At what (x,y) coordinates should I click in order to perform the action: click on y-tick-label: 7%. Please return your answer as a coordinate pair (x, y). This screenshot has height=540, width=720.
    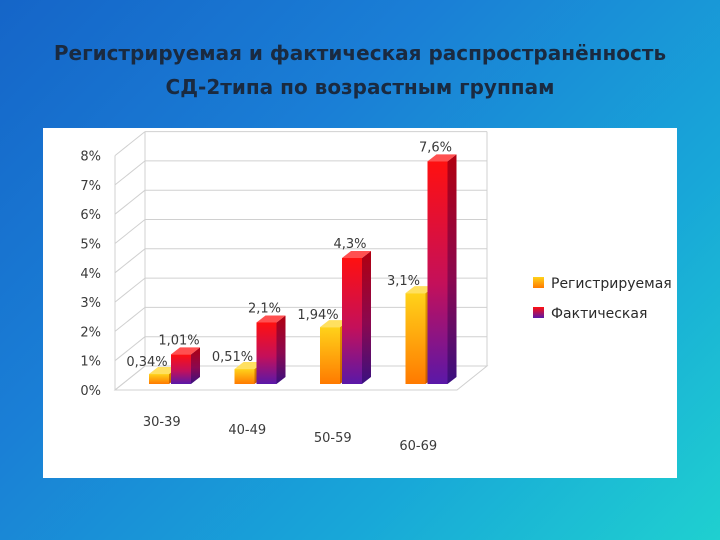
    Looking at the image, I should click on (90, 186).